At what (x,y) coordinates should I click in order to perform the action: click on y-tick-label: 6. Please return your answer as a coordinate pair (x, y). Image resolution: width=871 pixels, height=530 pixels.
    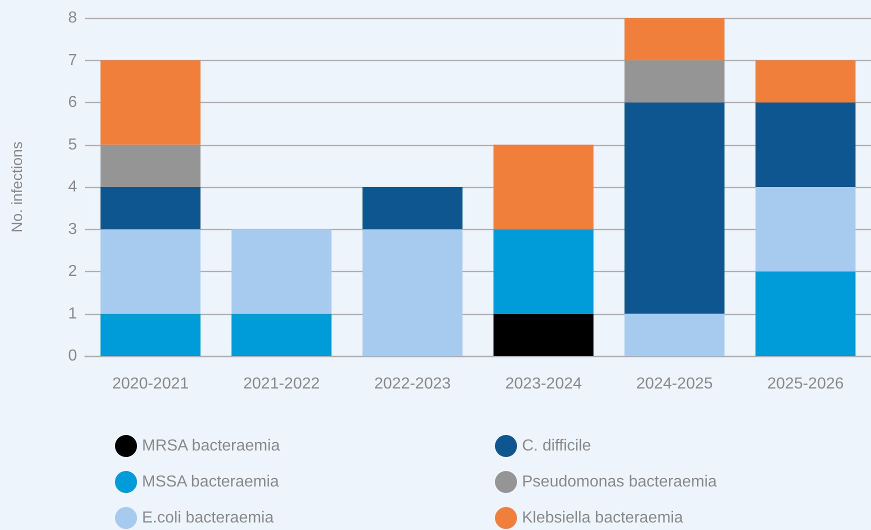
    Looking at the image, I should click on (73, 102).